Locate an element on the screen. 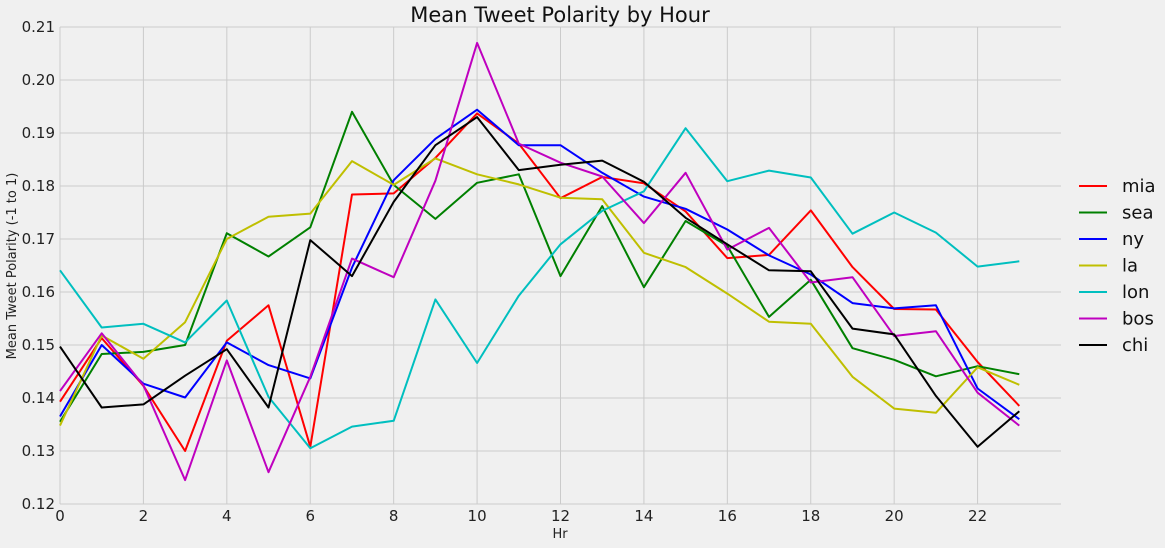 This screenshot has height=548, width=1165. legend-label-lon: lon is located at coordinates (1135, 292).